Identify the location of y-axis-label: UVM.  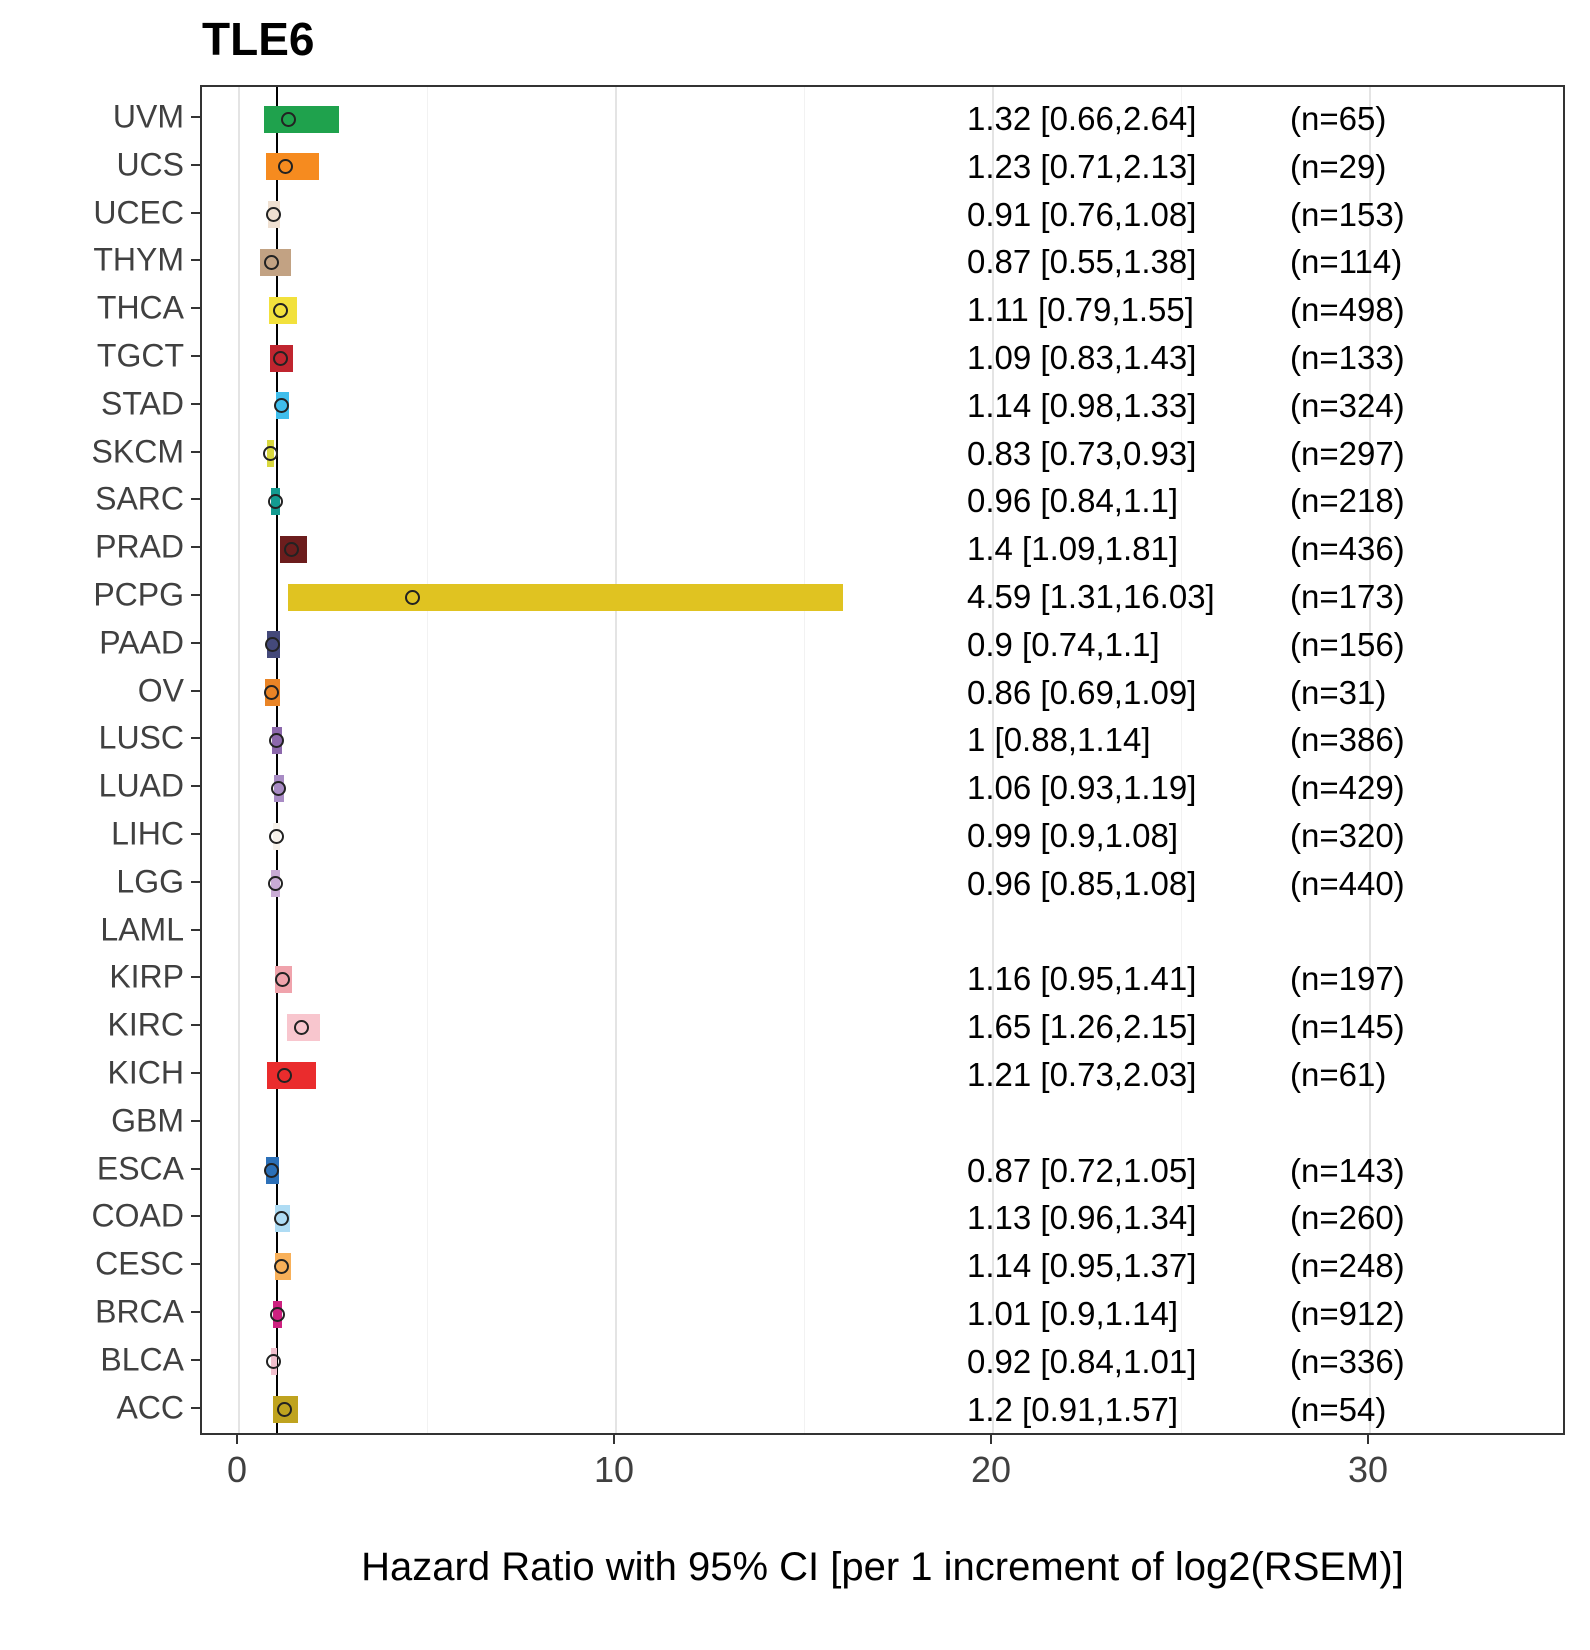
(148, 116).